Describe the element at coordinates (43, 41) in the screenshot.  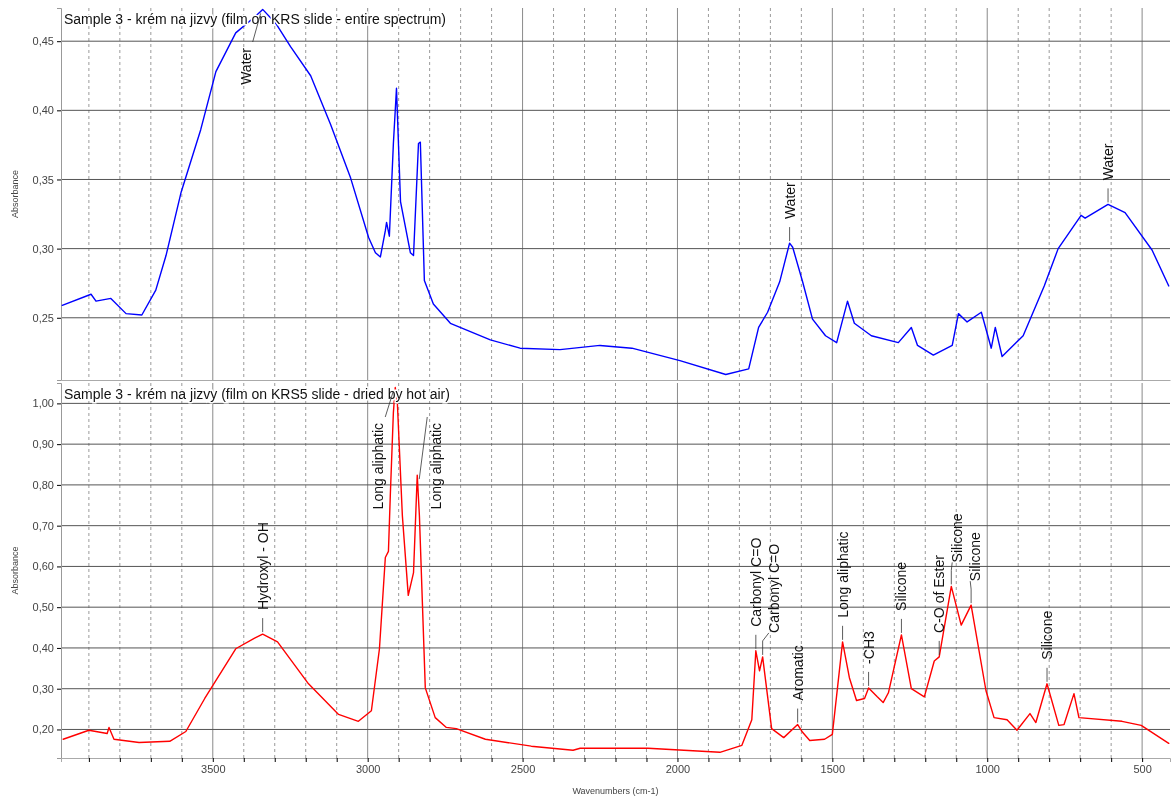
I see `y-tick-label: 0,45` at that location.